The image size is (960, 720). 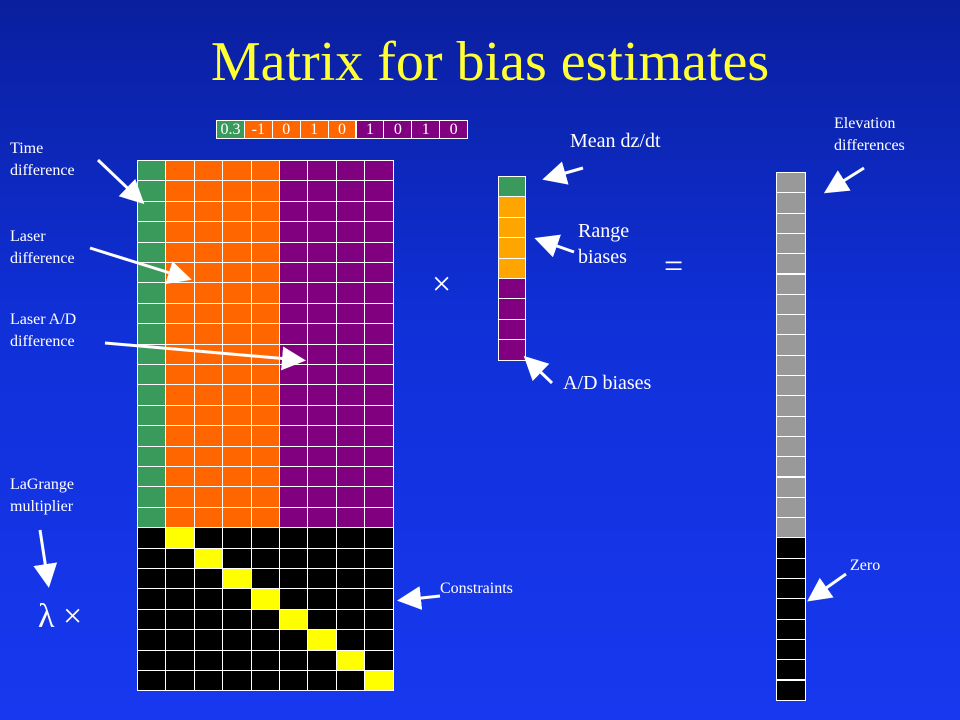 What do you see at coordinates (42, 160) in the screenshot?
I see `label-time-difference: Time difference` at bounding box center [42, 160].